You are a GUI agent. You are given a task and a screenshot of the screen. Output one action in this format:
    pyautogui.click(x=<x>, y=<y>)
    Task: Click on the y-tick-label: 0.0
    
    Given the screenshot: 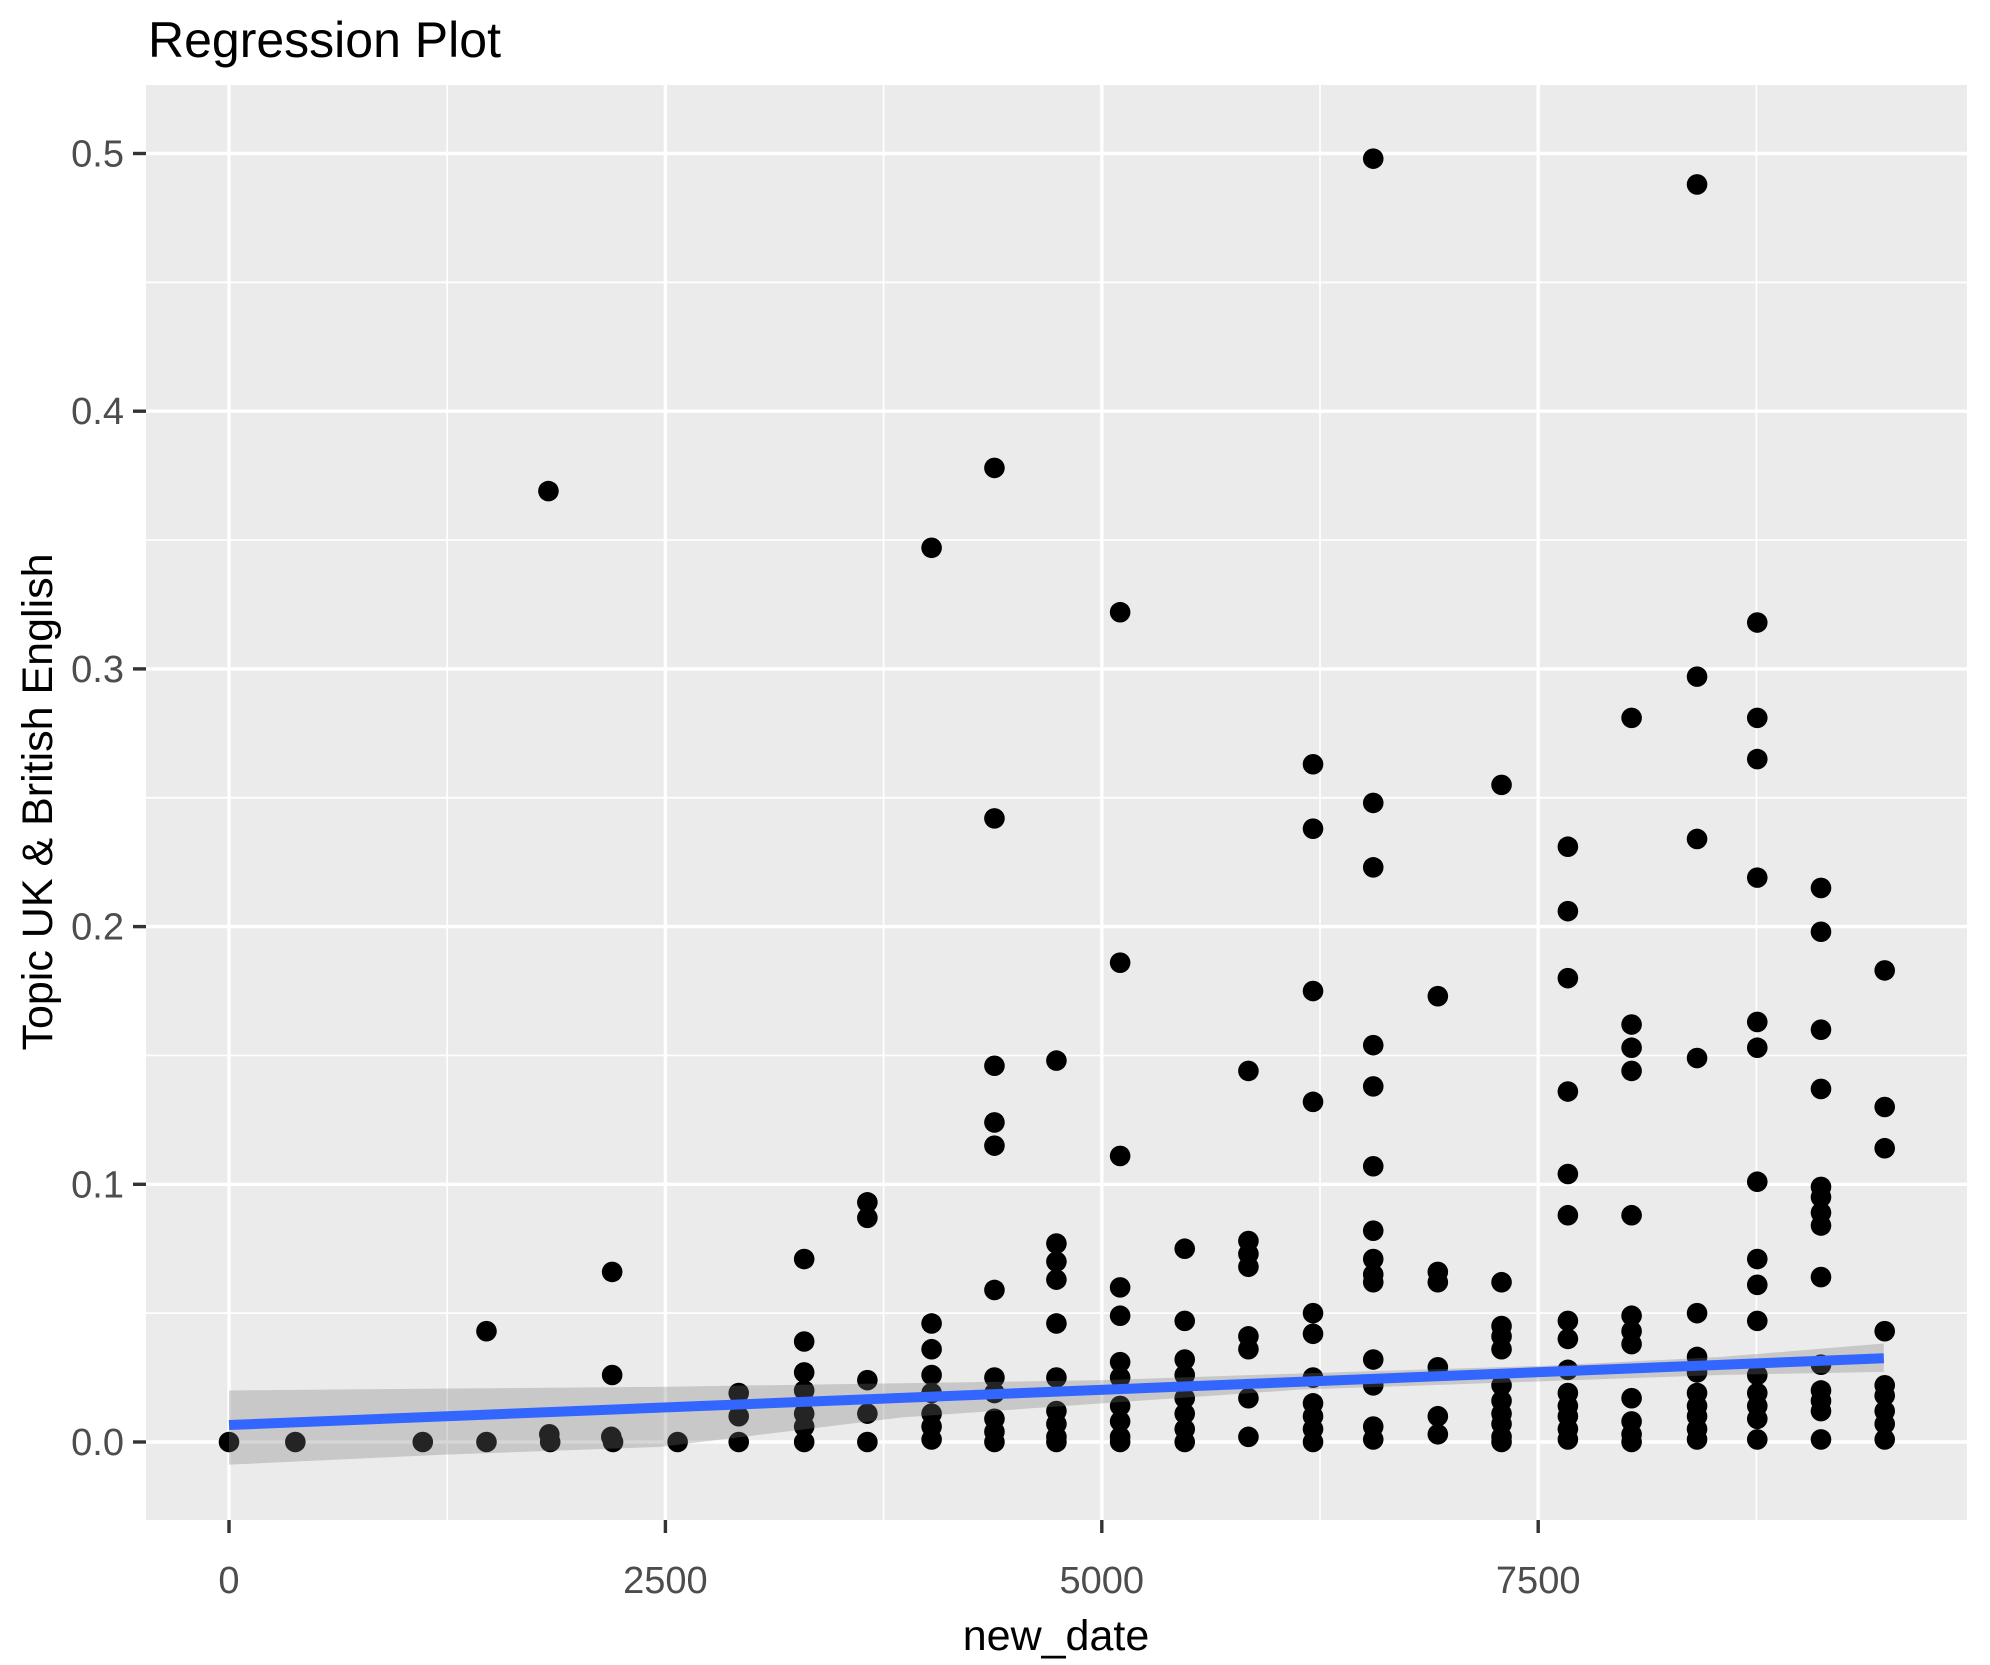 What is the action you would take?
    pyautogui.click(x=97, y=1443)
    